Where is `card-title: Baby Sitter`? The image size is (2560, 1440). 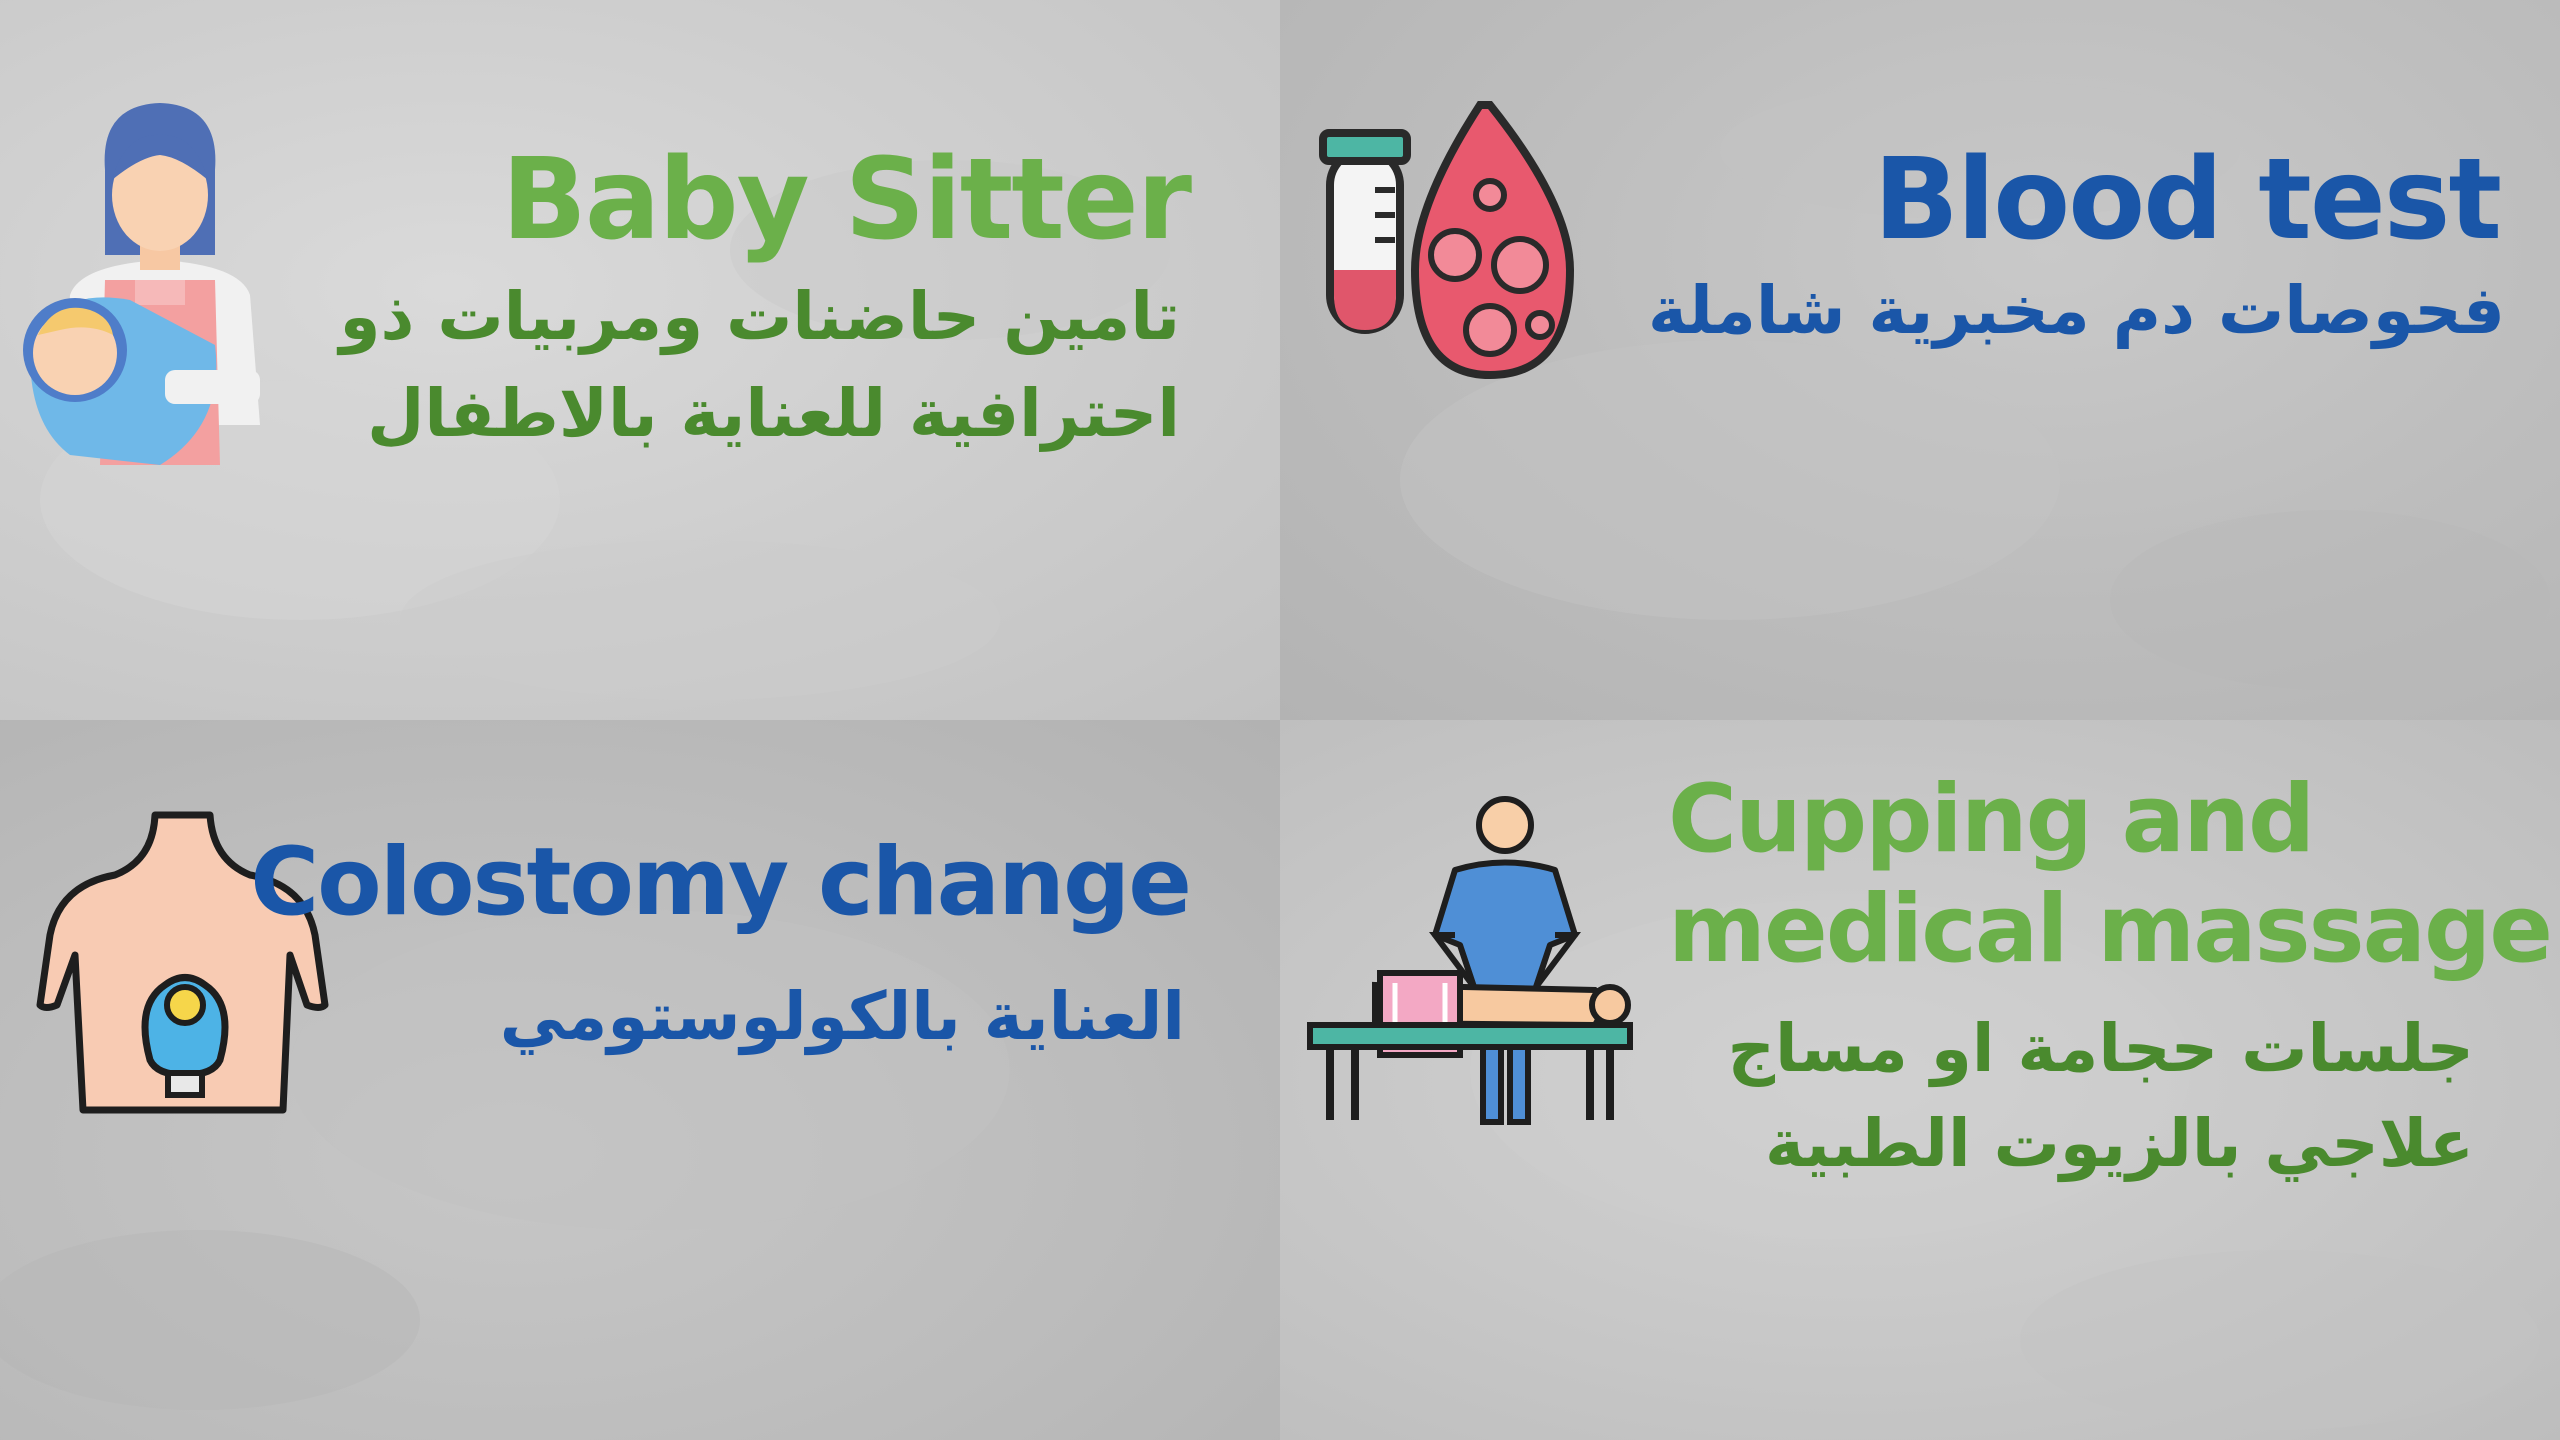
card-title: Baby Sitter is located at coordinates (846, 200).